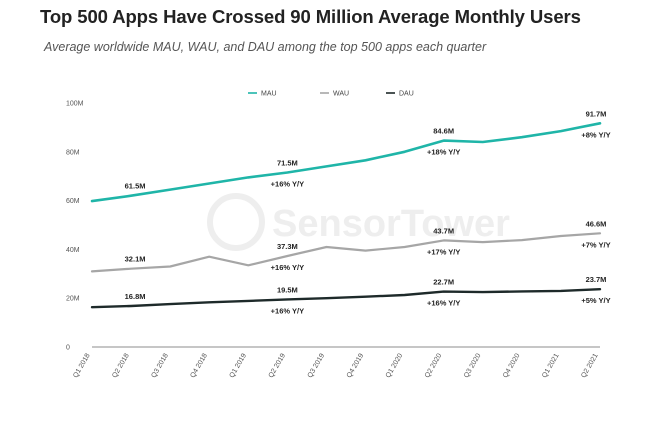 The image size is (645, 424). I want to click on x-tick-label: Q2 2021, so click(590, 365).